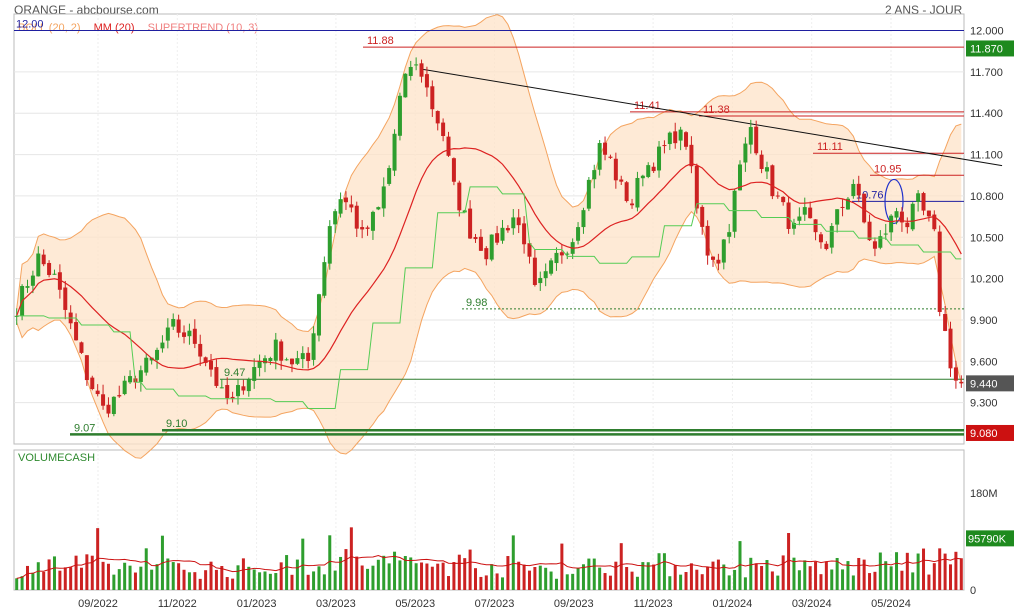 The height and width of the screenshot is (614, 1014). What do you see at coordinates (891, 604) in the screenshot?
I see `x-tick-label: 05/2024` at bounding box center [891, 604].